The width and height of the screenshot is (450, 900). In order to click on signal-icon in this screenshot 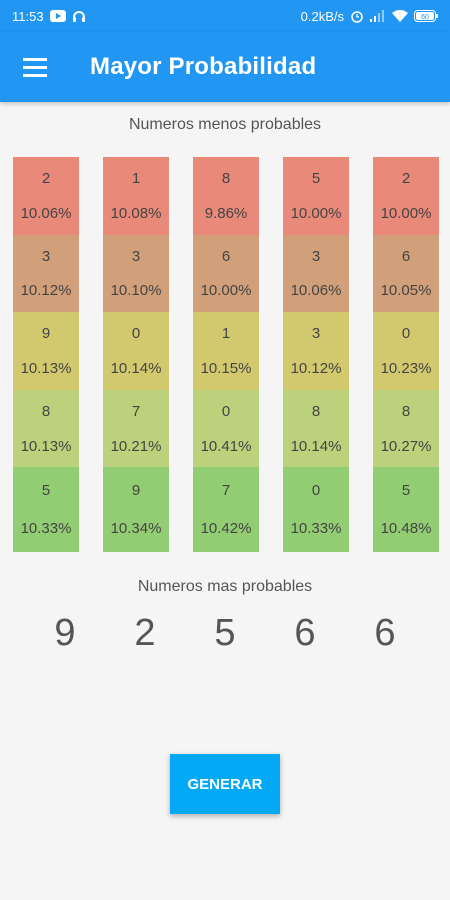, I will do `click(378, 16)`.